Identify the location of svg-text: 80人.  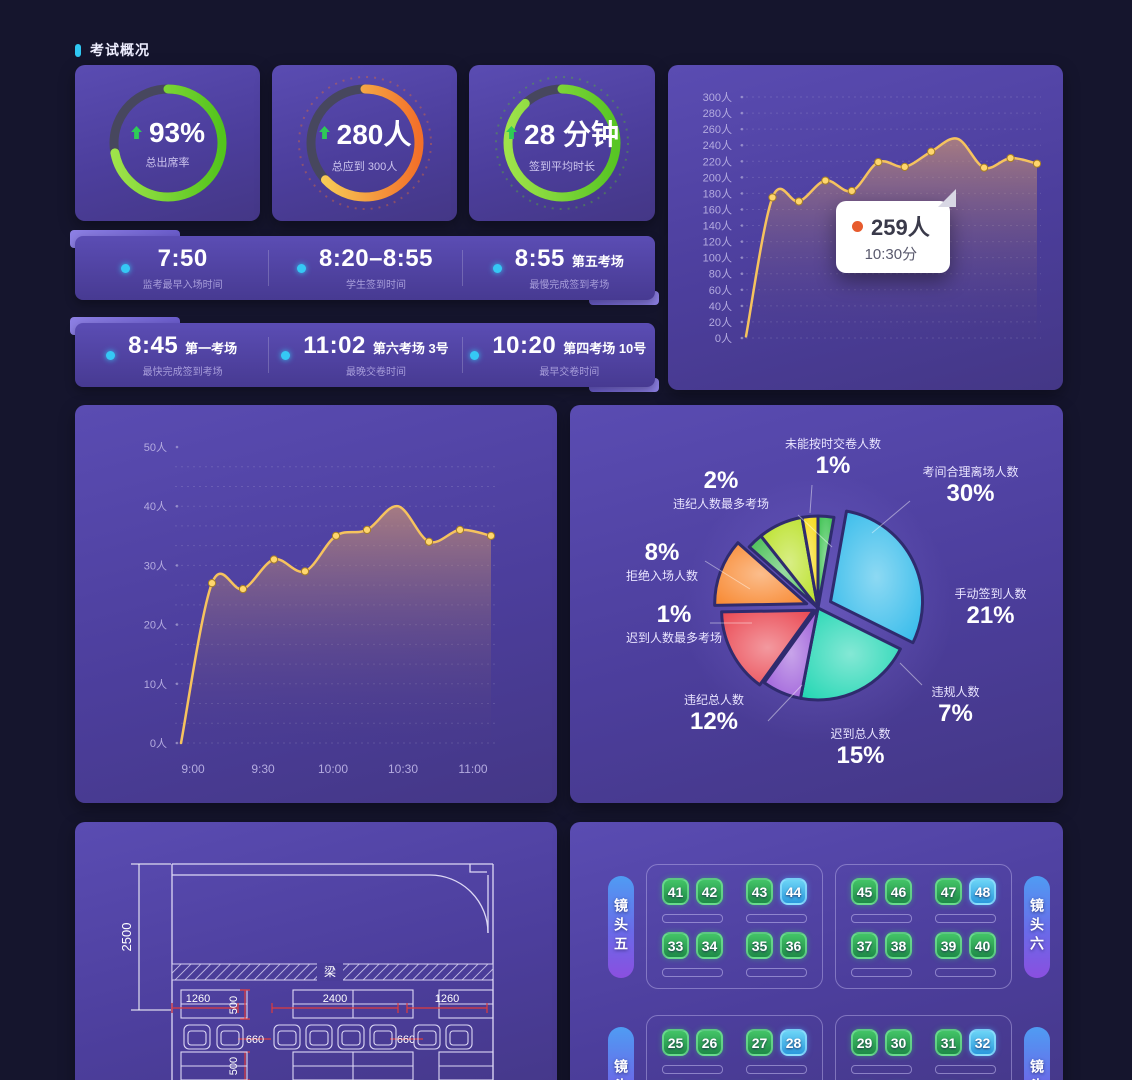
(720, 274).